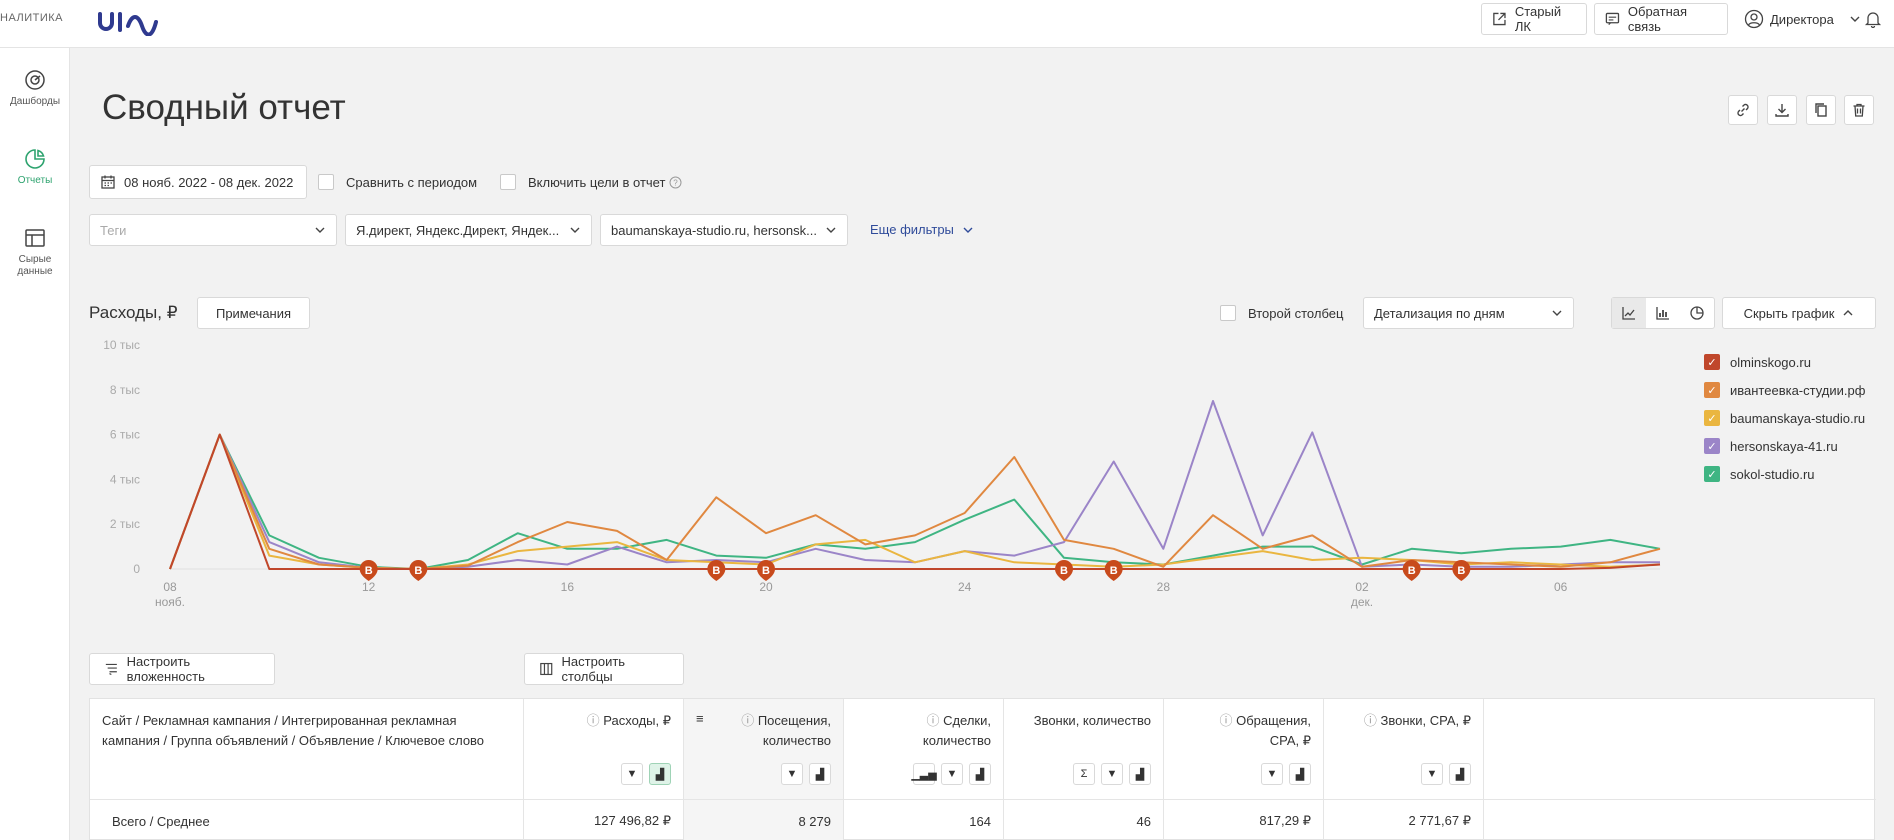 The height and width of the screenshot is (840, 1894). Describe the element at coordinates (113, 230) in the screenshot. I see `tags-placeholder: Теги` at that location.